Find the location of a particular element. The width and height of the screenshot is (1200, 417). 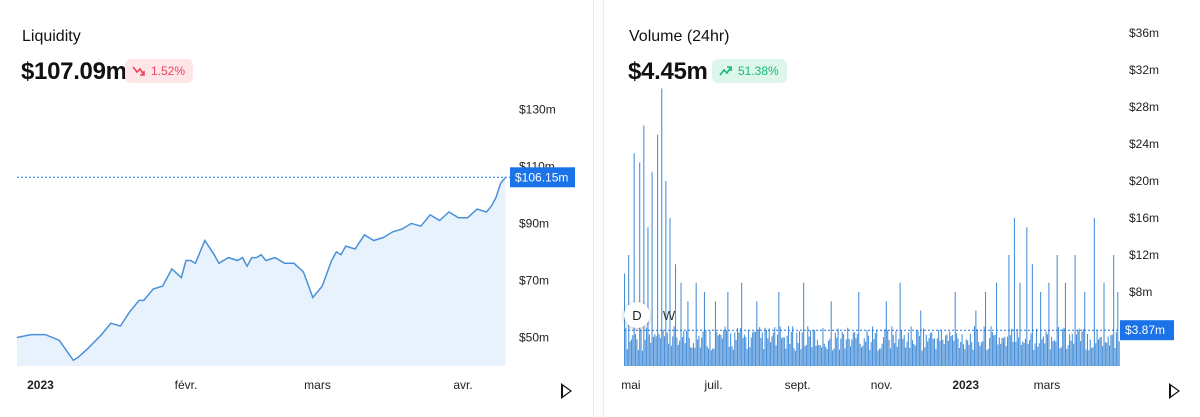

y-tick-label: $20m is located at coordinates (1144, 181).